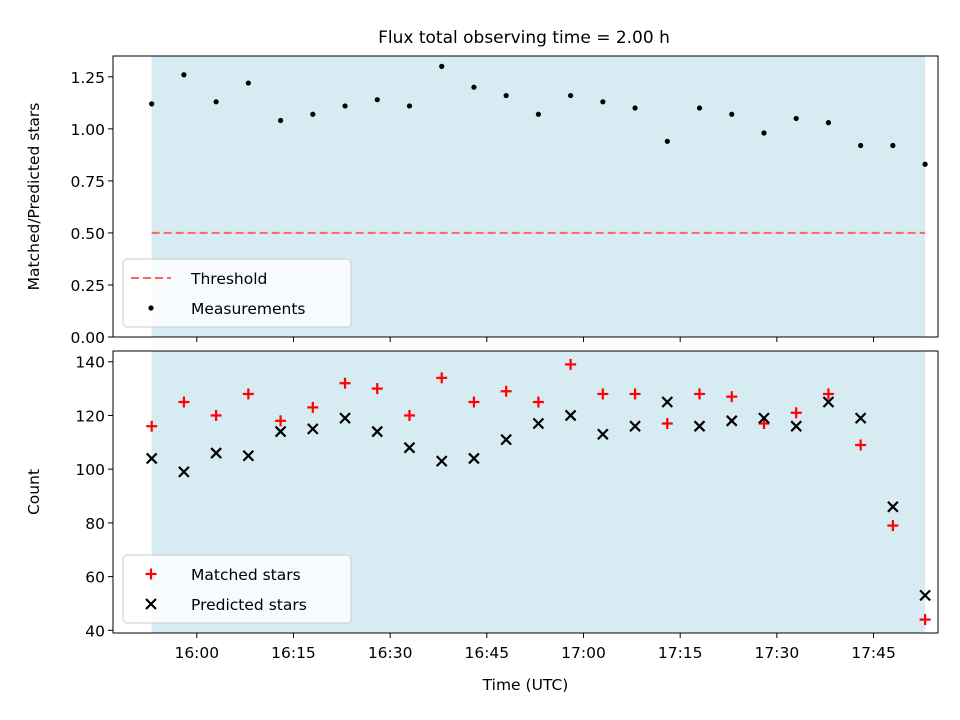 This screenshot has width=960, height=720. Describe the element at coordinates (90, 416) in the screenshot. I see `y-tick-label: 120` at that location.